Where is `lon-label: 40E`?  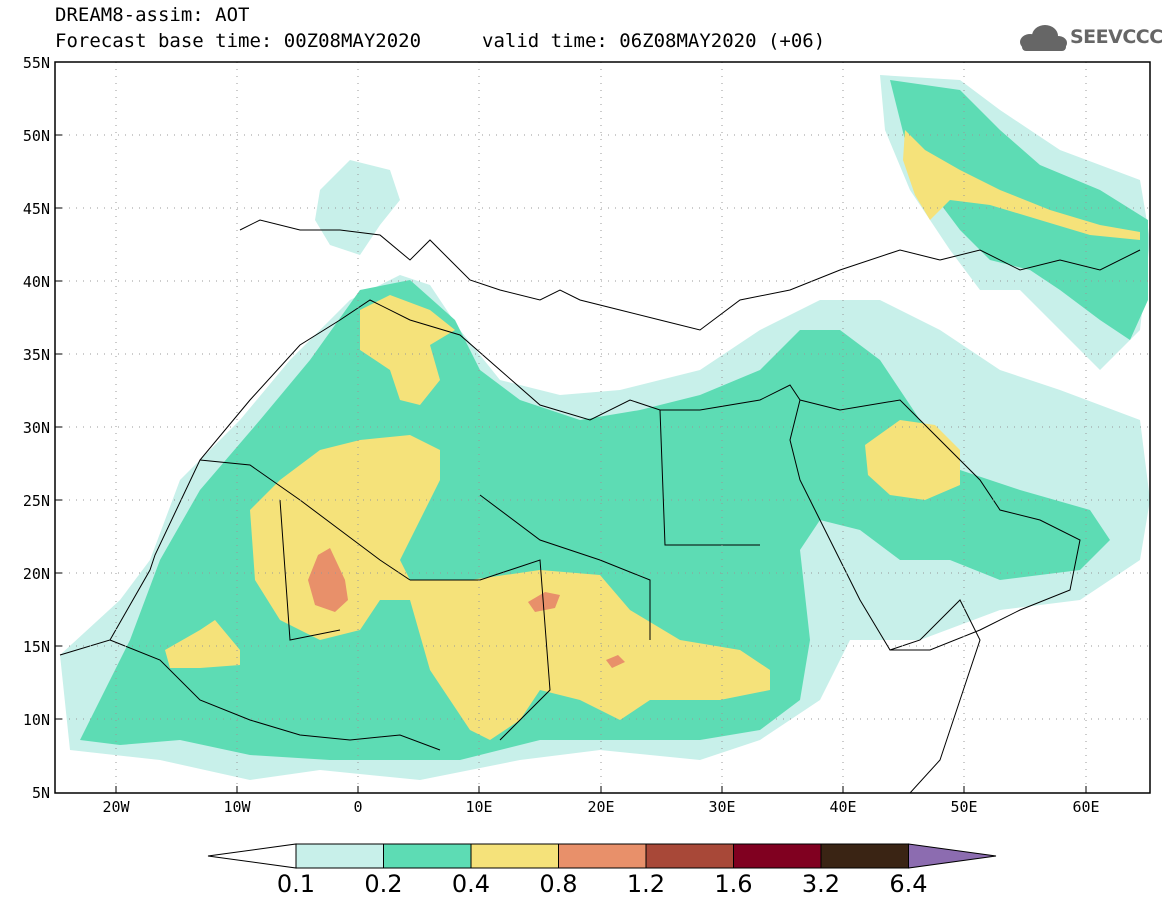
lon-label: 40E is located at coordinates (843, 807).